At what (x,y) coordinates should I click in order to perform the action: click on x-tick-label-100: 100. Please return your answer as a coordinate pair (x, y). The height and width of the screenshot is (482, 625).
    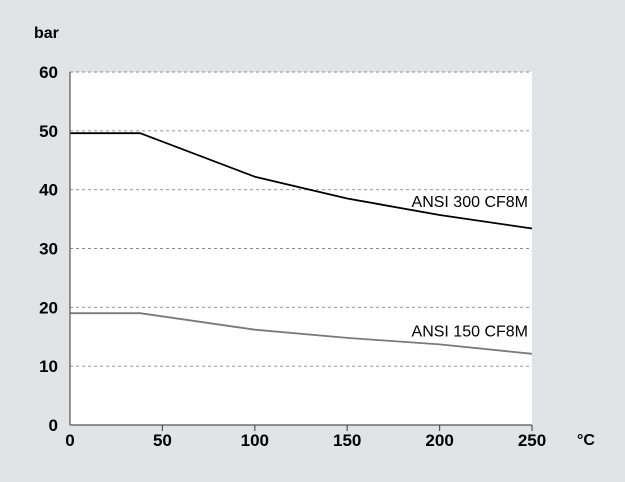
    Looking at the image, I should click on (255, 440).